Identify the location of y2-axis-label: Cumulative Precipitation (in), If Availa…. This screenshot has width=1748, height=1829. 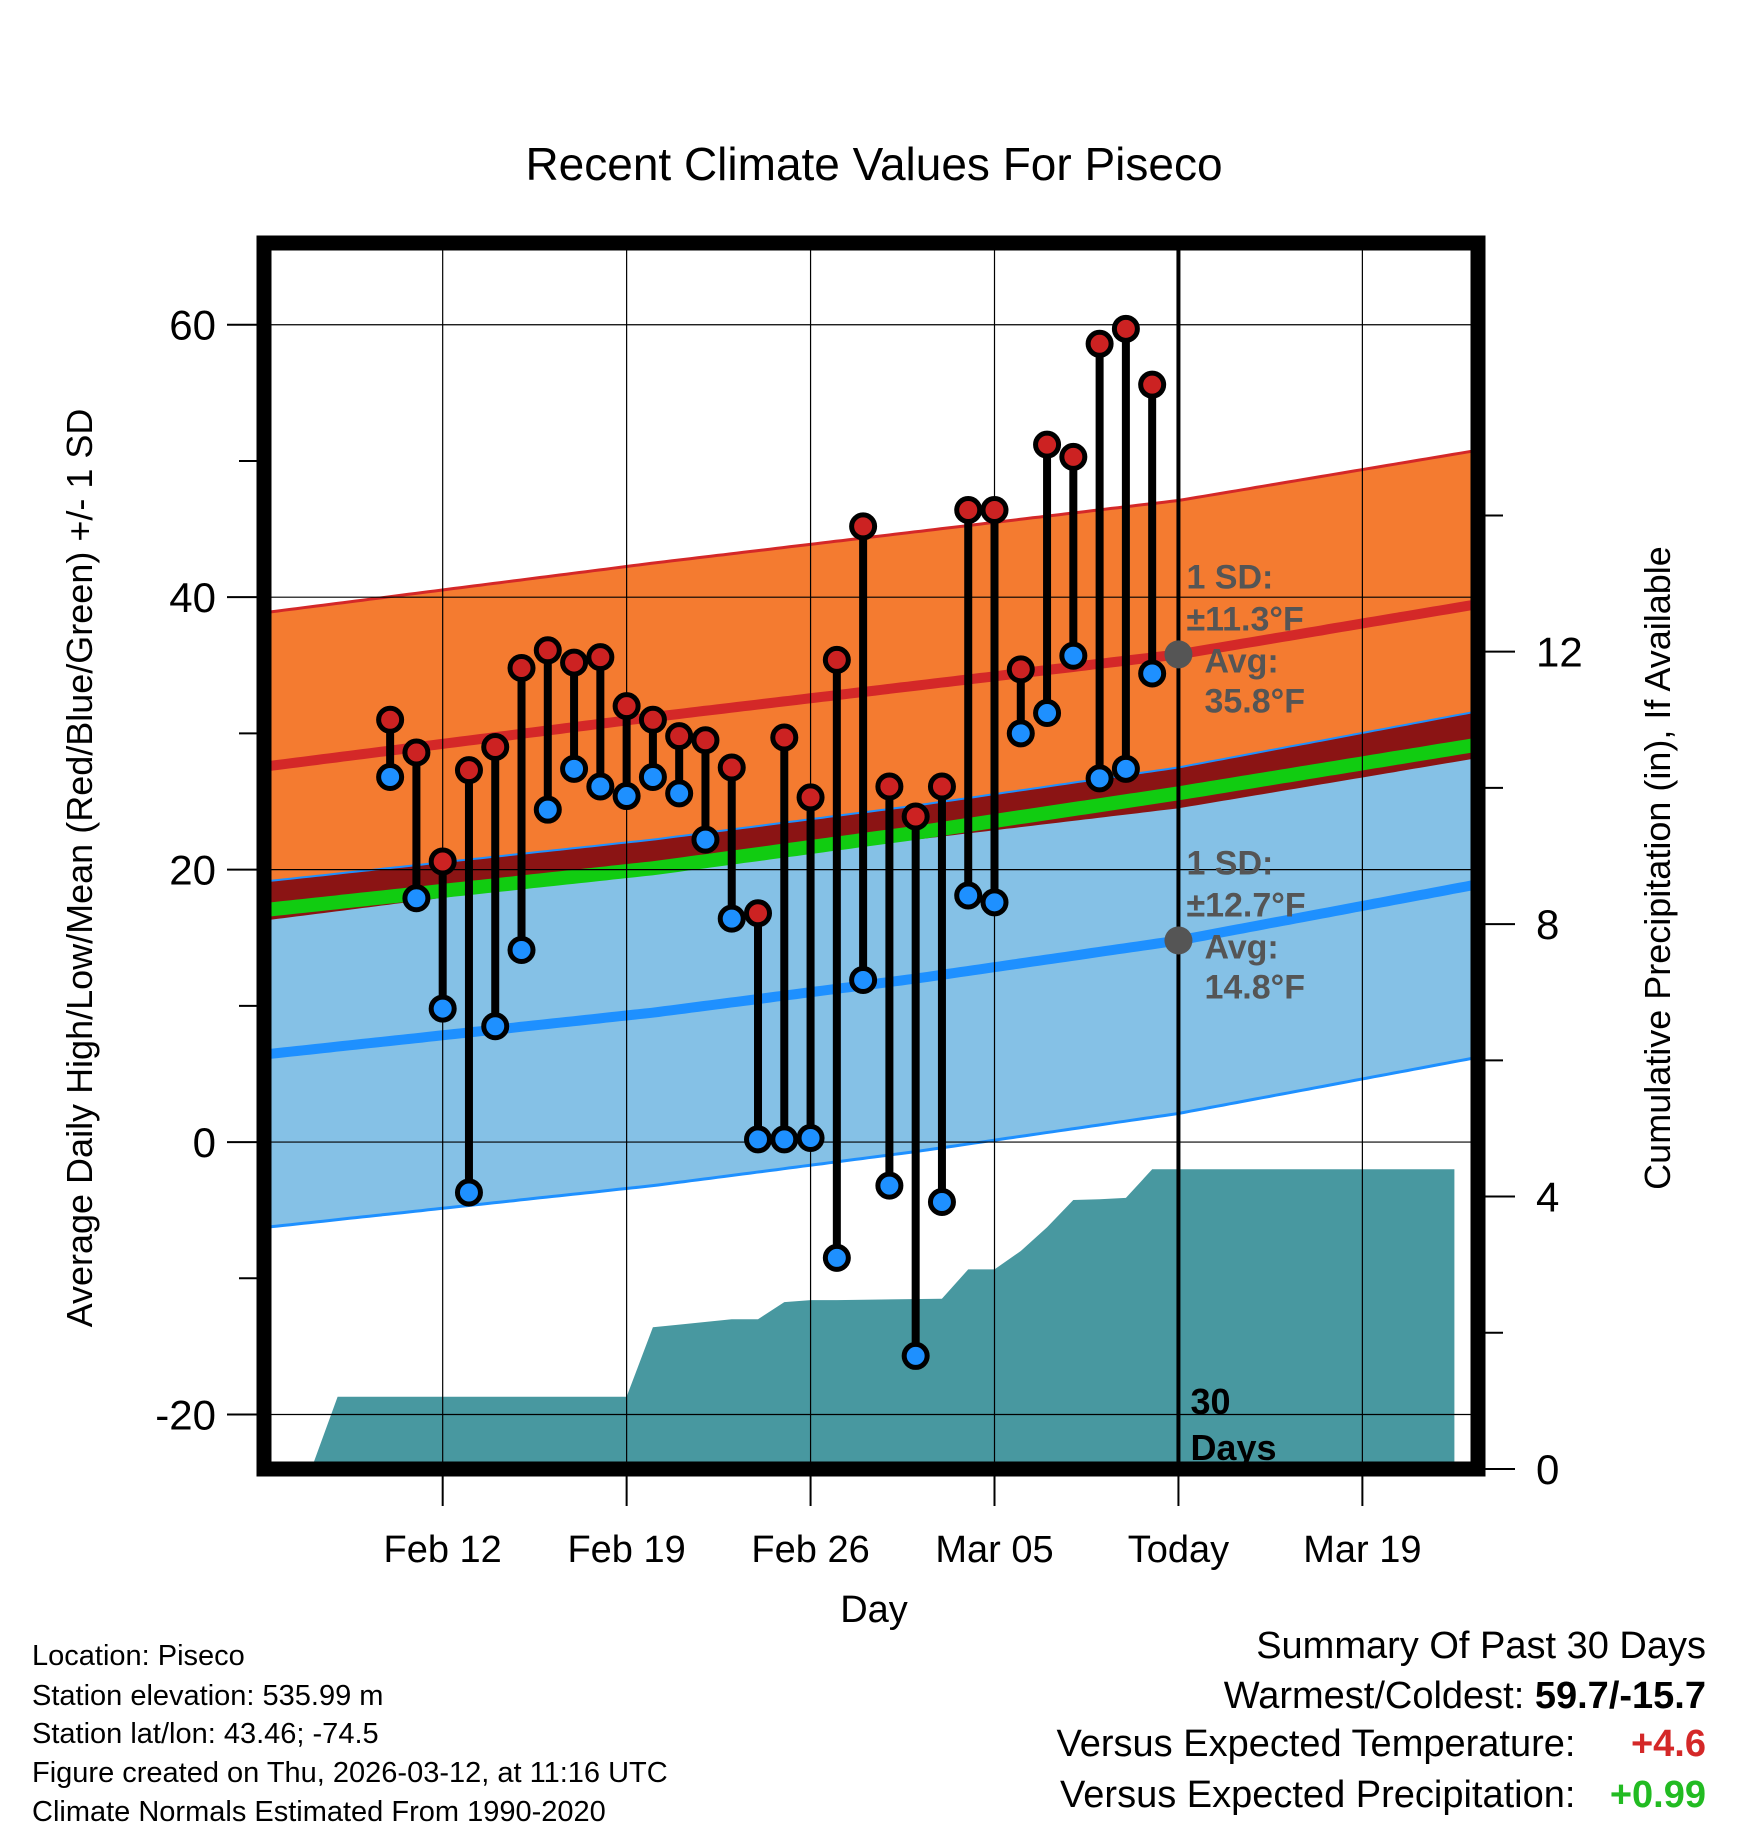
(1657, 868).